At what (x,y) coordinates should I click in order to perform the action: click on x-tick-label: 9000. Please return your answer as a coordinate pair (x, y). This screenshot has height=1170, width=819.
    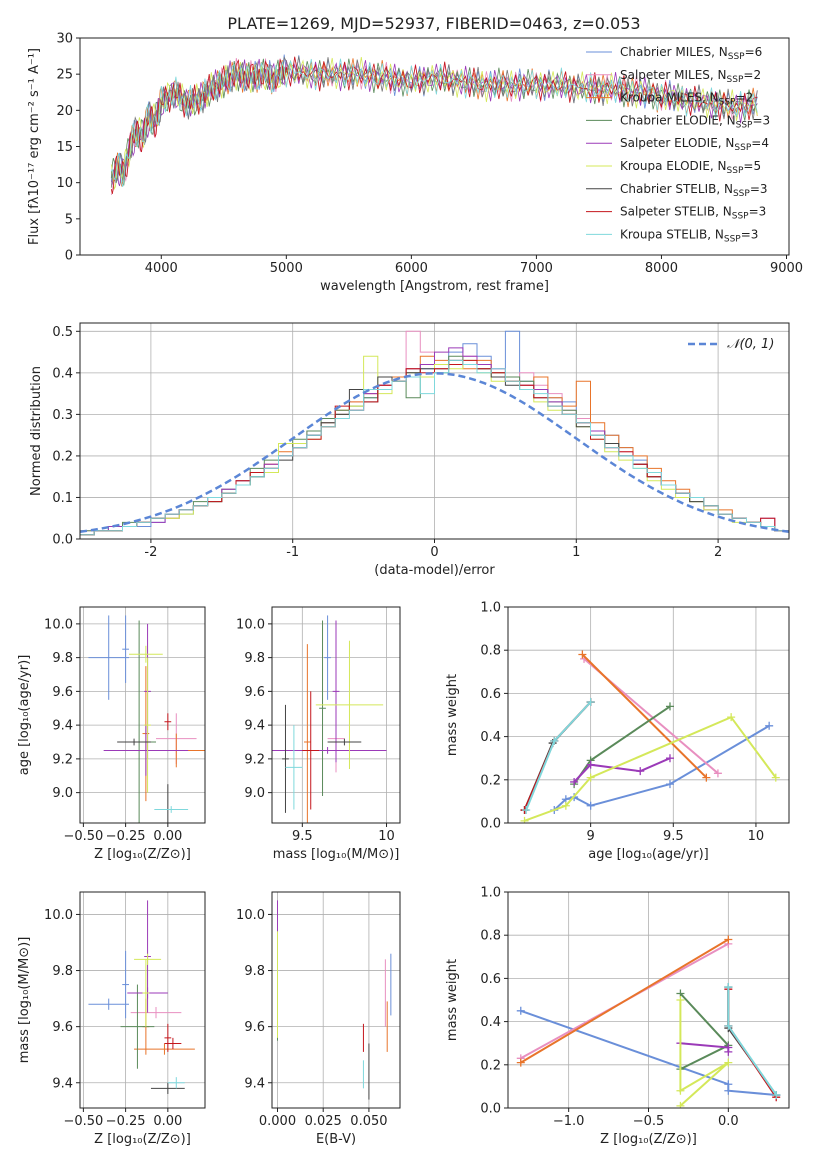
    Looking at the image, I should click on (786, 268).